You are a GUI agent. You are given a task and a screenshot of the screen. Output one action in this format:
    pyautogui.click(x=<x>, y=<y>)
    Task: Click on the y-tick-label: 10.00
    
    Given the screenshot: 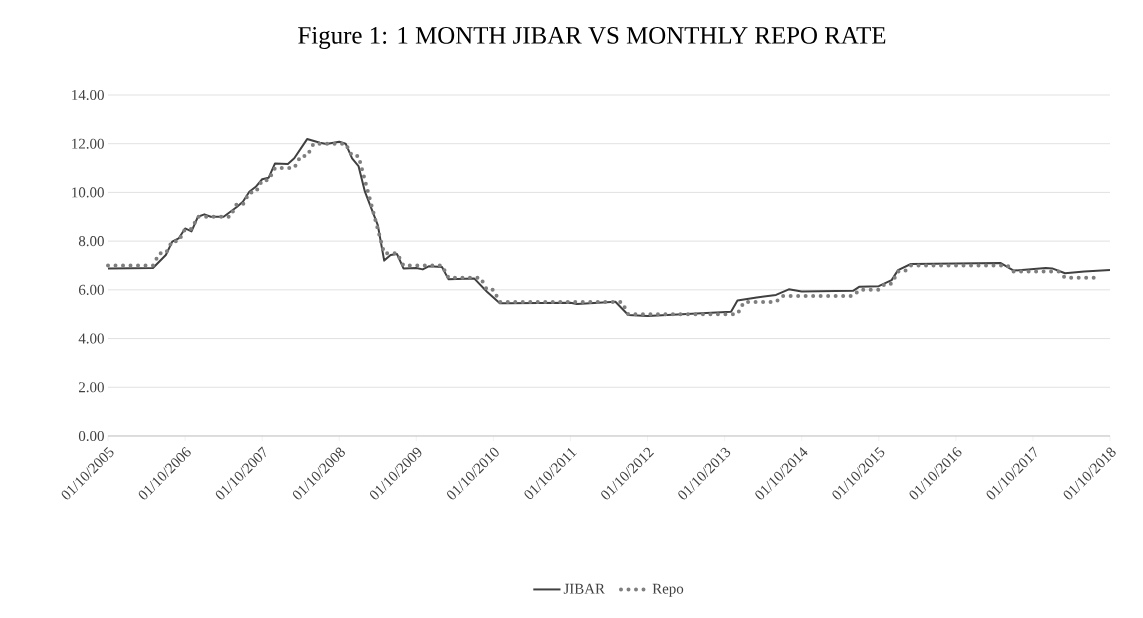 What is the action you would take?
    pyautogui.click(x=88, y=192)
    